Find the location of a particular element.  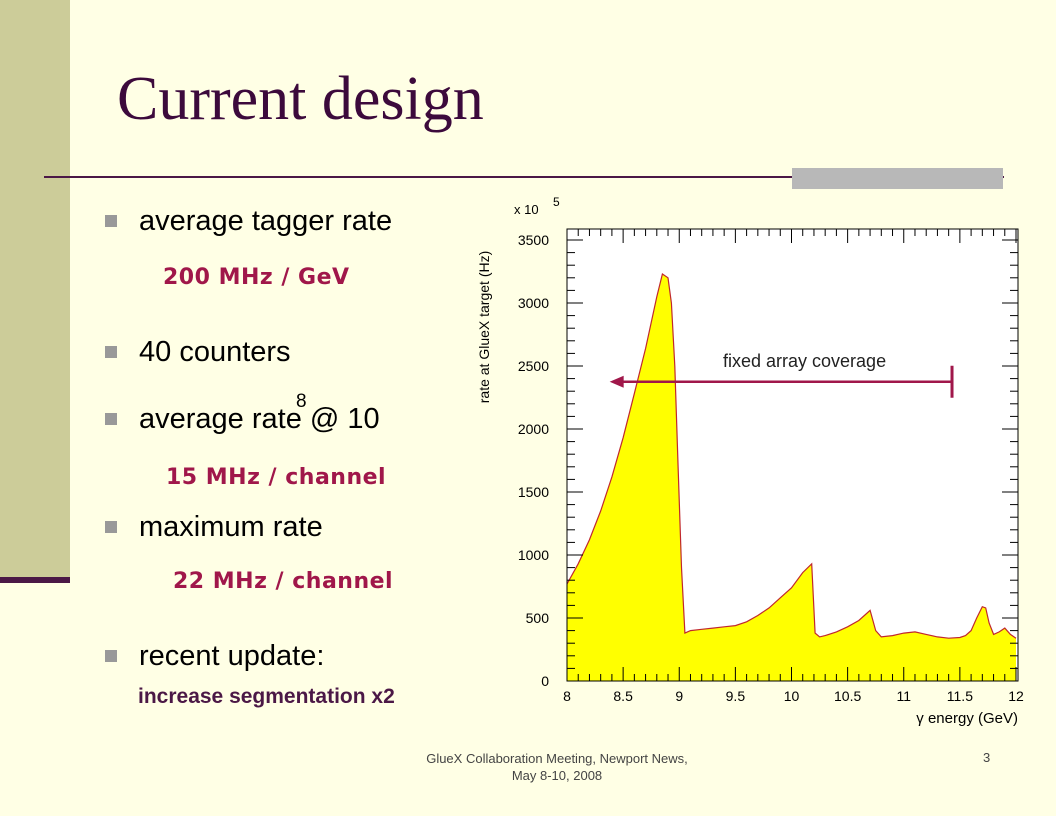

y-tick-label: 1000 is located at coordinates (533, 555).